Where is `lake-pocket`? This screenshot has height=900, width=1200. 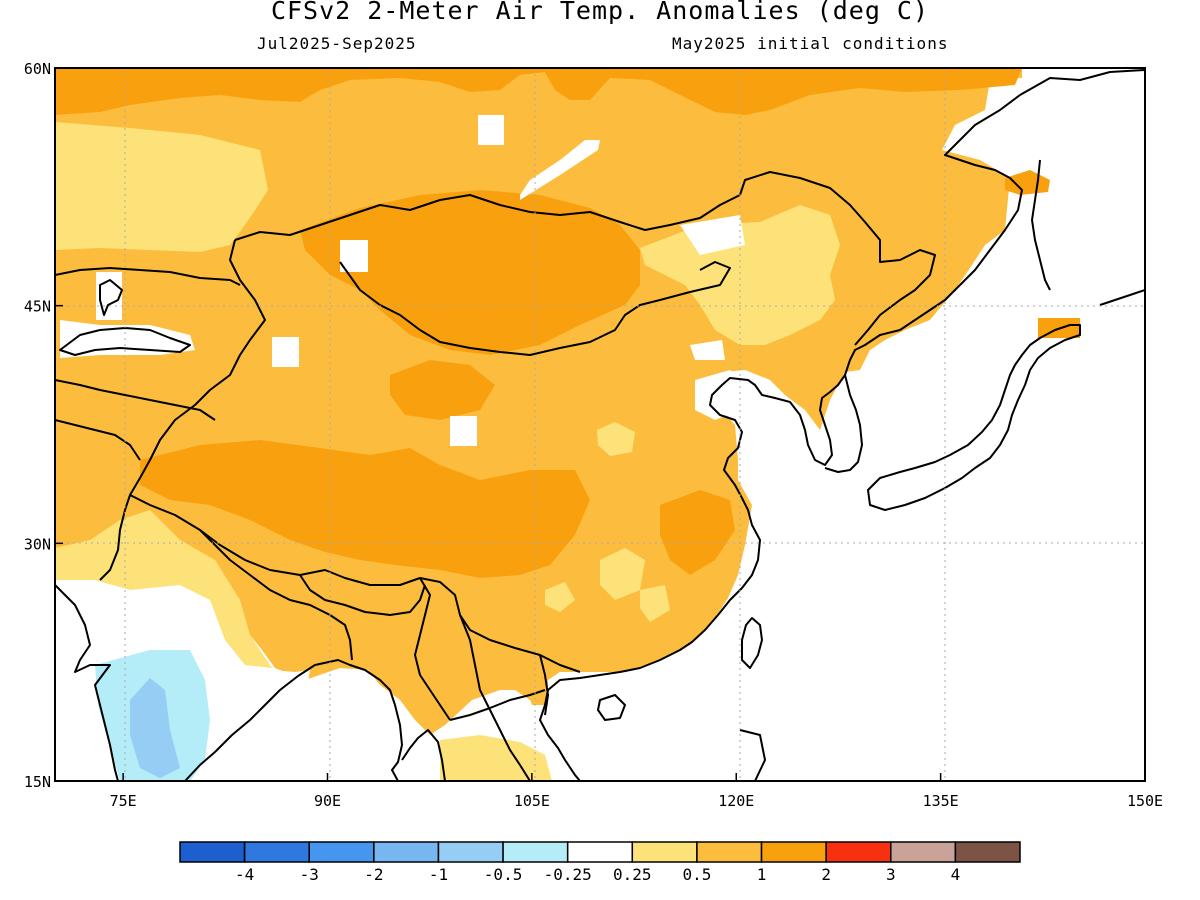
lake-pocket is located at coordinates (354, 256).